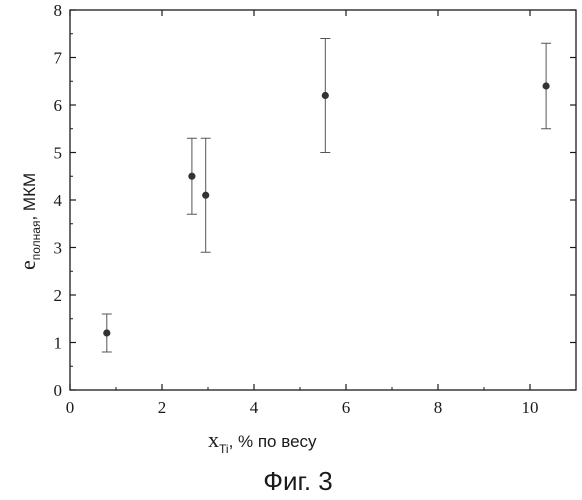  What do you see at coordinates (58, 390) in the screenshot?
I see `y-tick-label: 0` at bounding box center [58, 390].